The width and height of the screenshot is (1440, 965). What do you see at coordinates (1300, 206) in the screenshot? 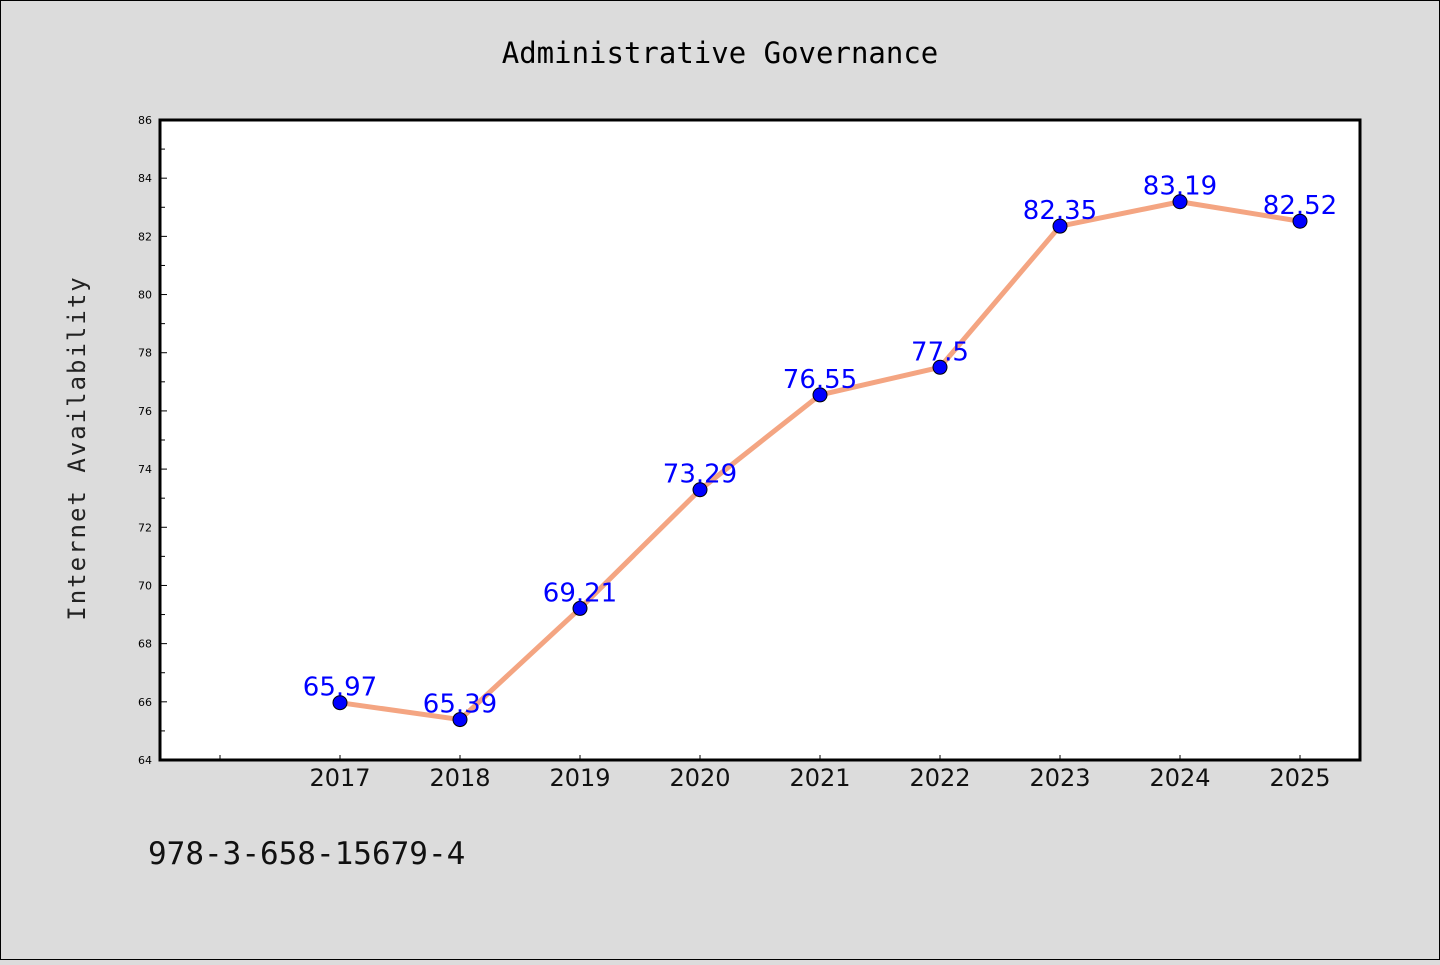
I see `data-label: 82.52` at bounding box center [1300, 206].